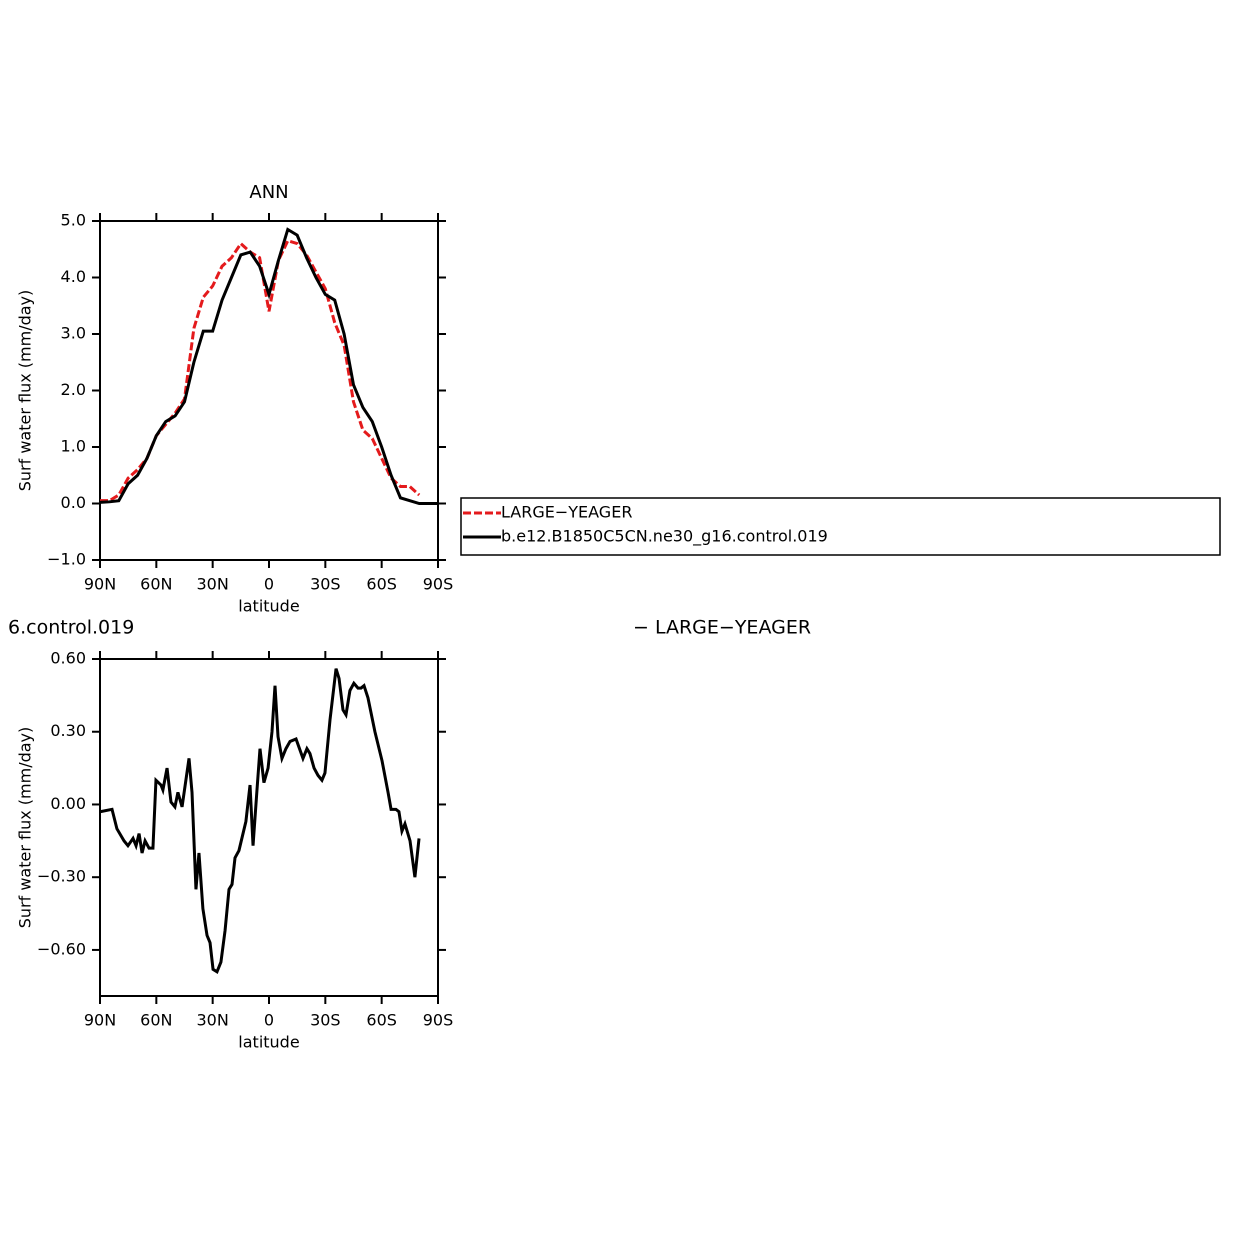 This screenshot has width=1239, height=1236. Describe the element at coordinates (73, 389) in the screenshot. I see `y-tick-label: 2.0` at that location.